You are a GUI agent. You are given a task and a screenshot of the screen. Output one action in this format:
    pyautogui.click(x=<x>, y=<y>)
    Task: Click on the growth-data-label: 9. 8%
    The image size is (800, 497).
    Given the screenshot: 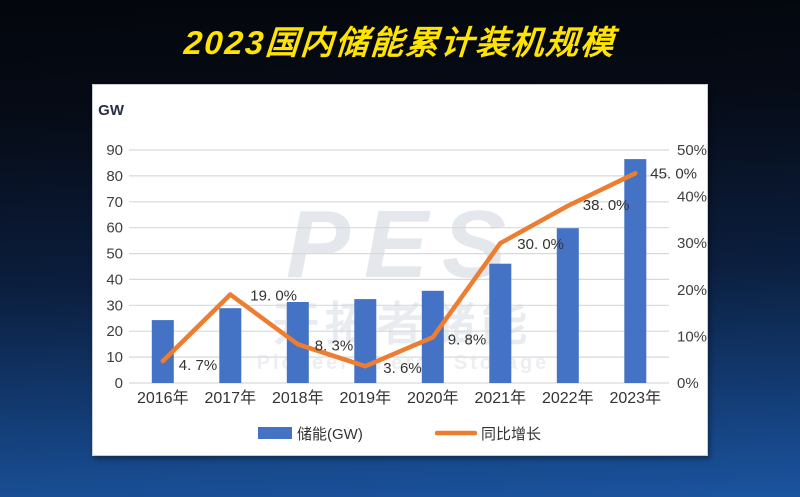 What is the action you would take?
    pyautogui.click(x=467, y=339)
    